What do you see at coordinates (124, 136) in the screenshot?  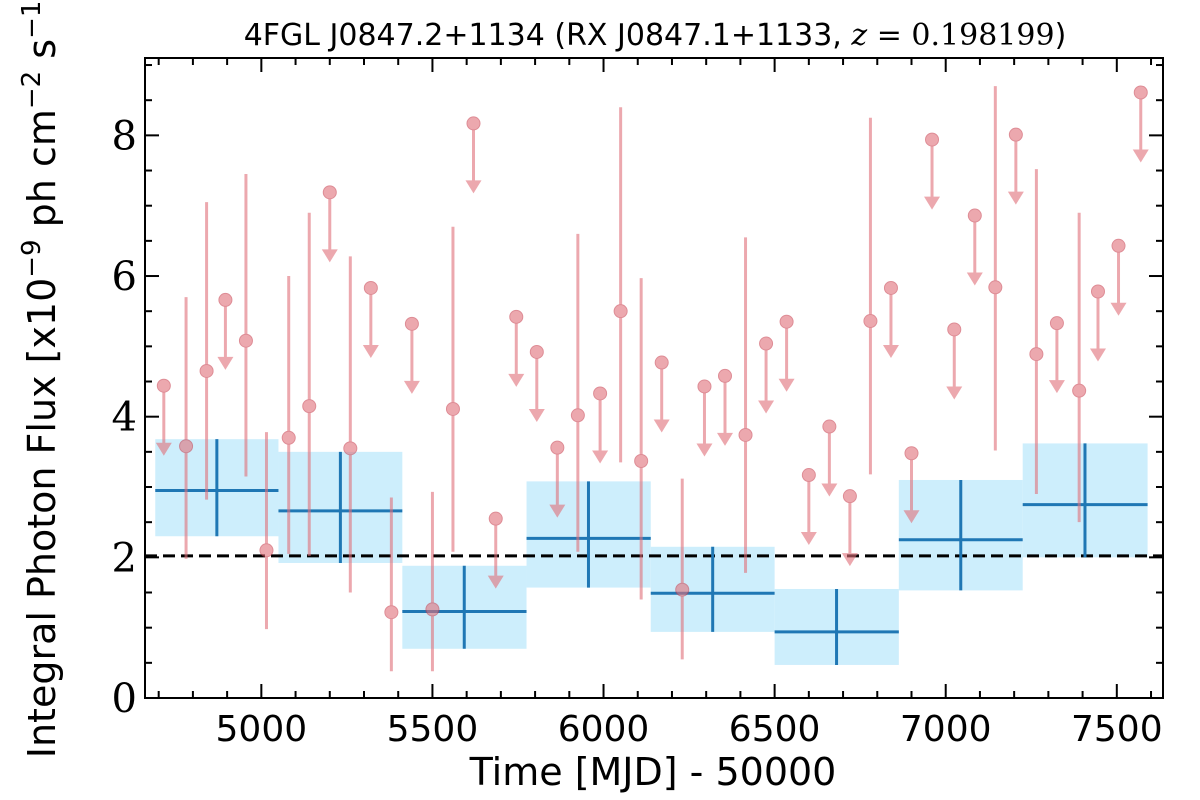 I see `y-tick-label-8: 8` at bounding box center [124, 136].